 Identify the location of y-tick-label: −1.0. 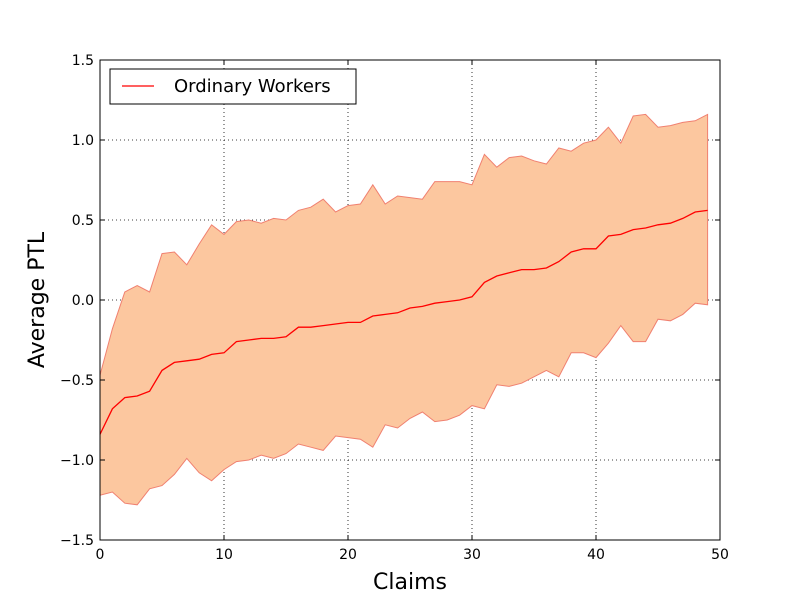
(77, 461).